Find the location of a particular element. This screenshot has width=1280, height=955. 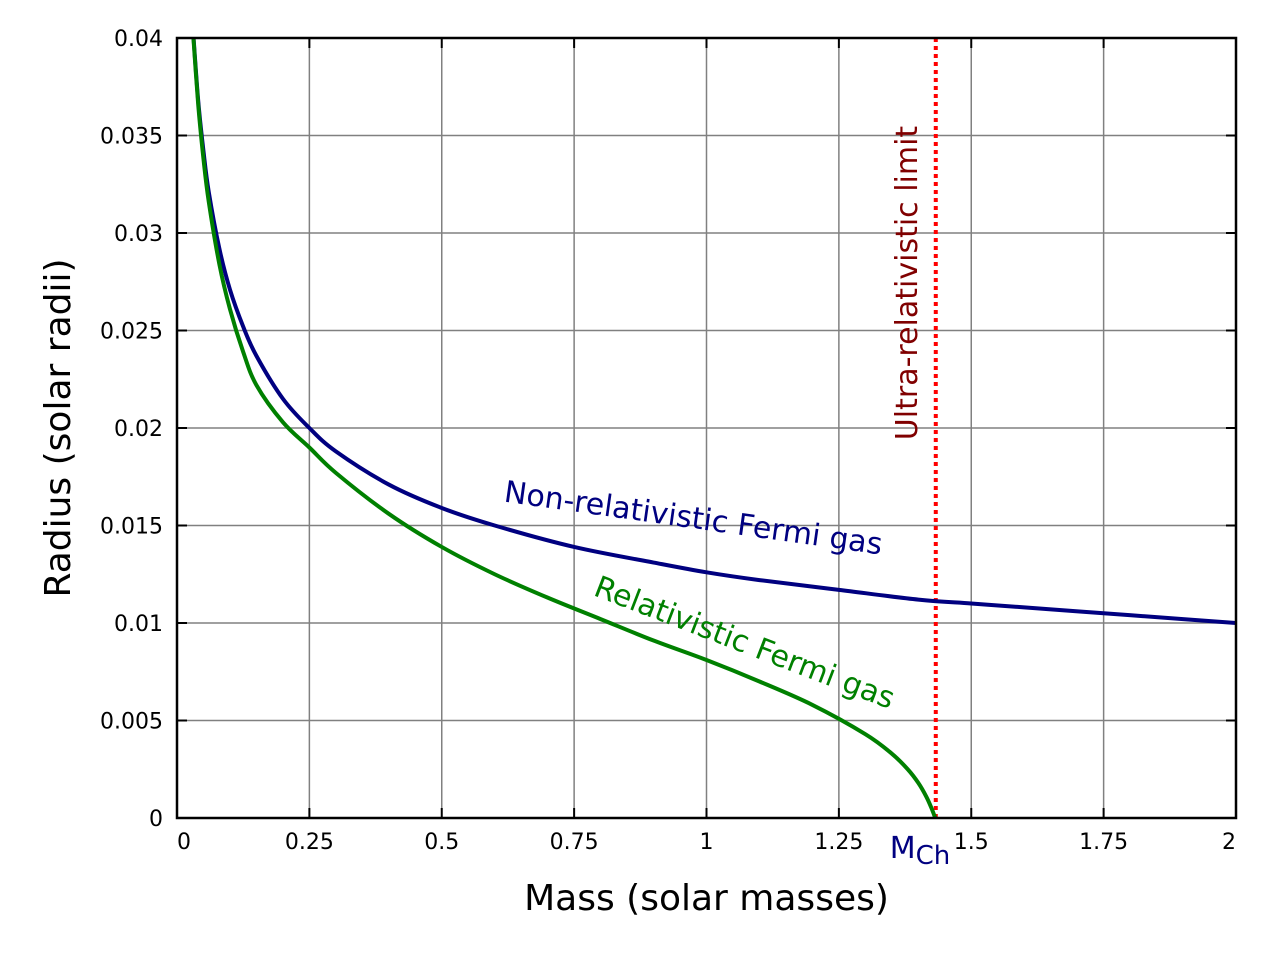

non-relativistic-fermi-gas-label: Non-relativistic Fermi gas is located at coordinates (693, 519).